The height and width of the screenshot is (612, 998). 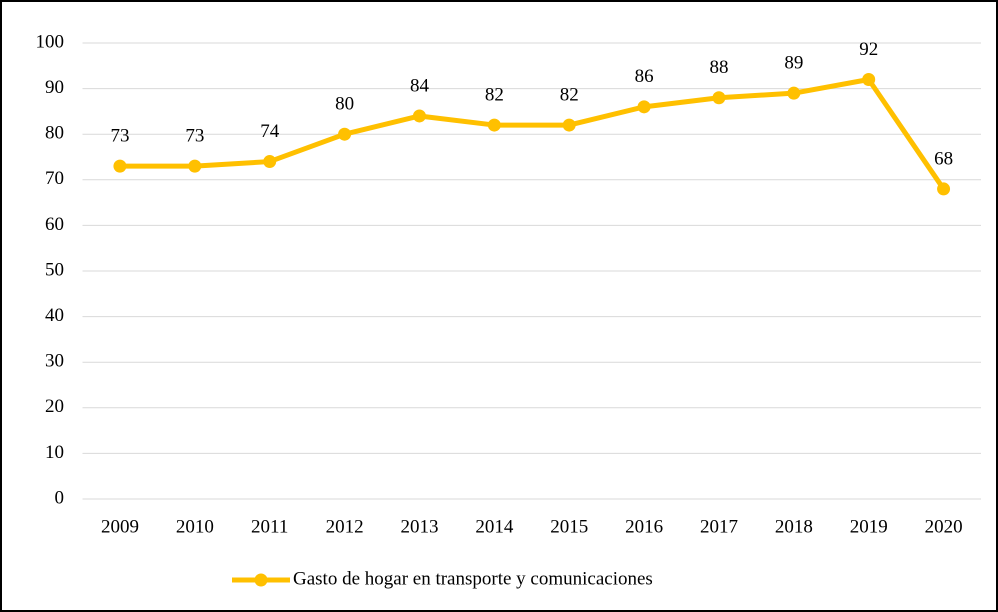 I want to click on x-tick-label: 2013, so click(x=419, y=526).